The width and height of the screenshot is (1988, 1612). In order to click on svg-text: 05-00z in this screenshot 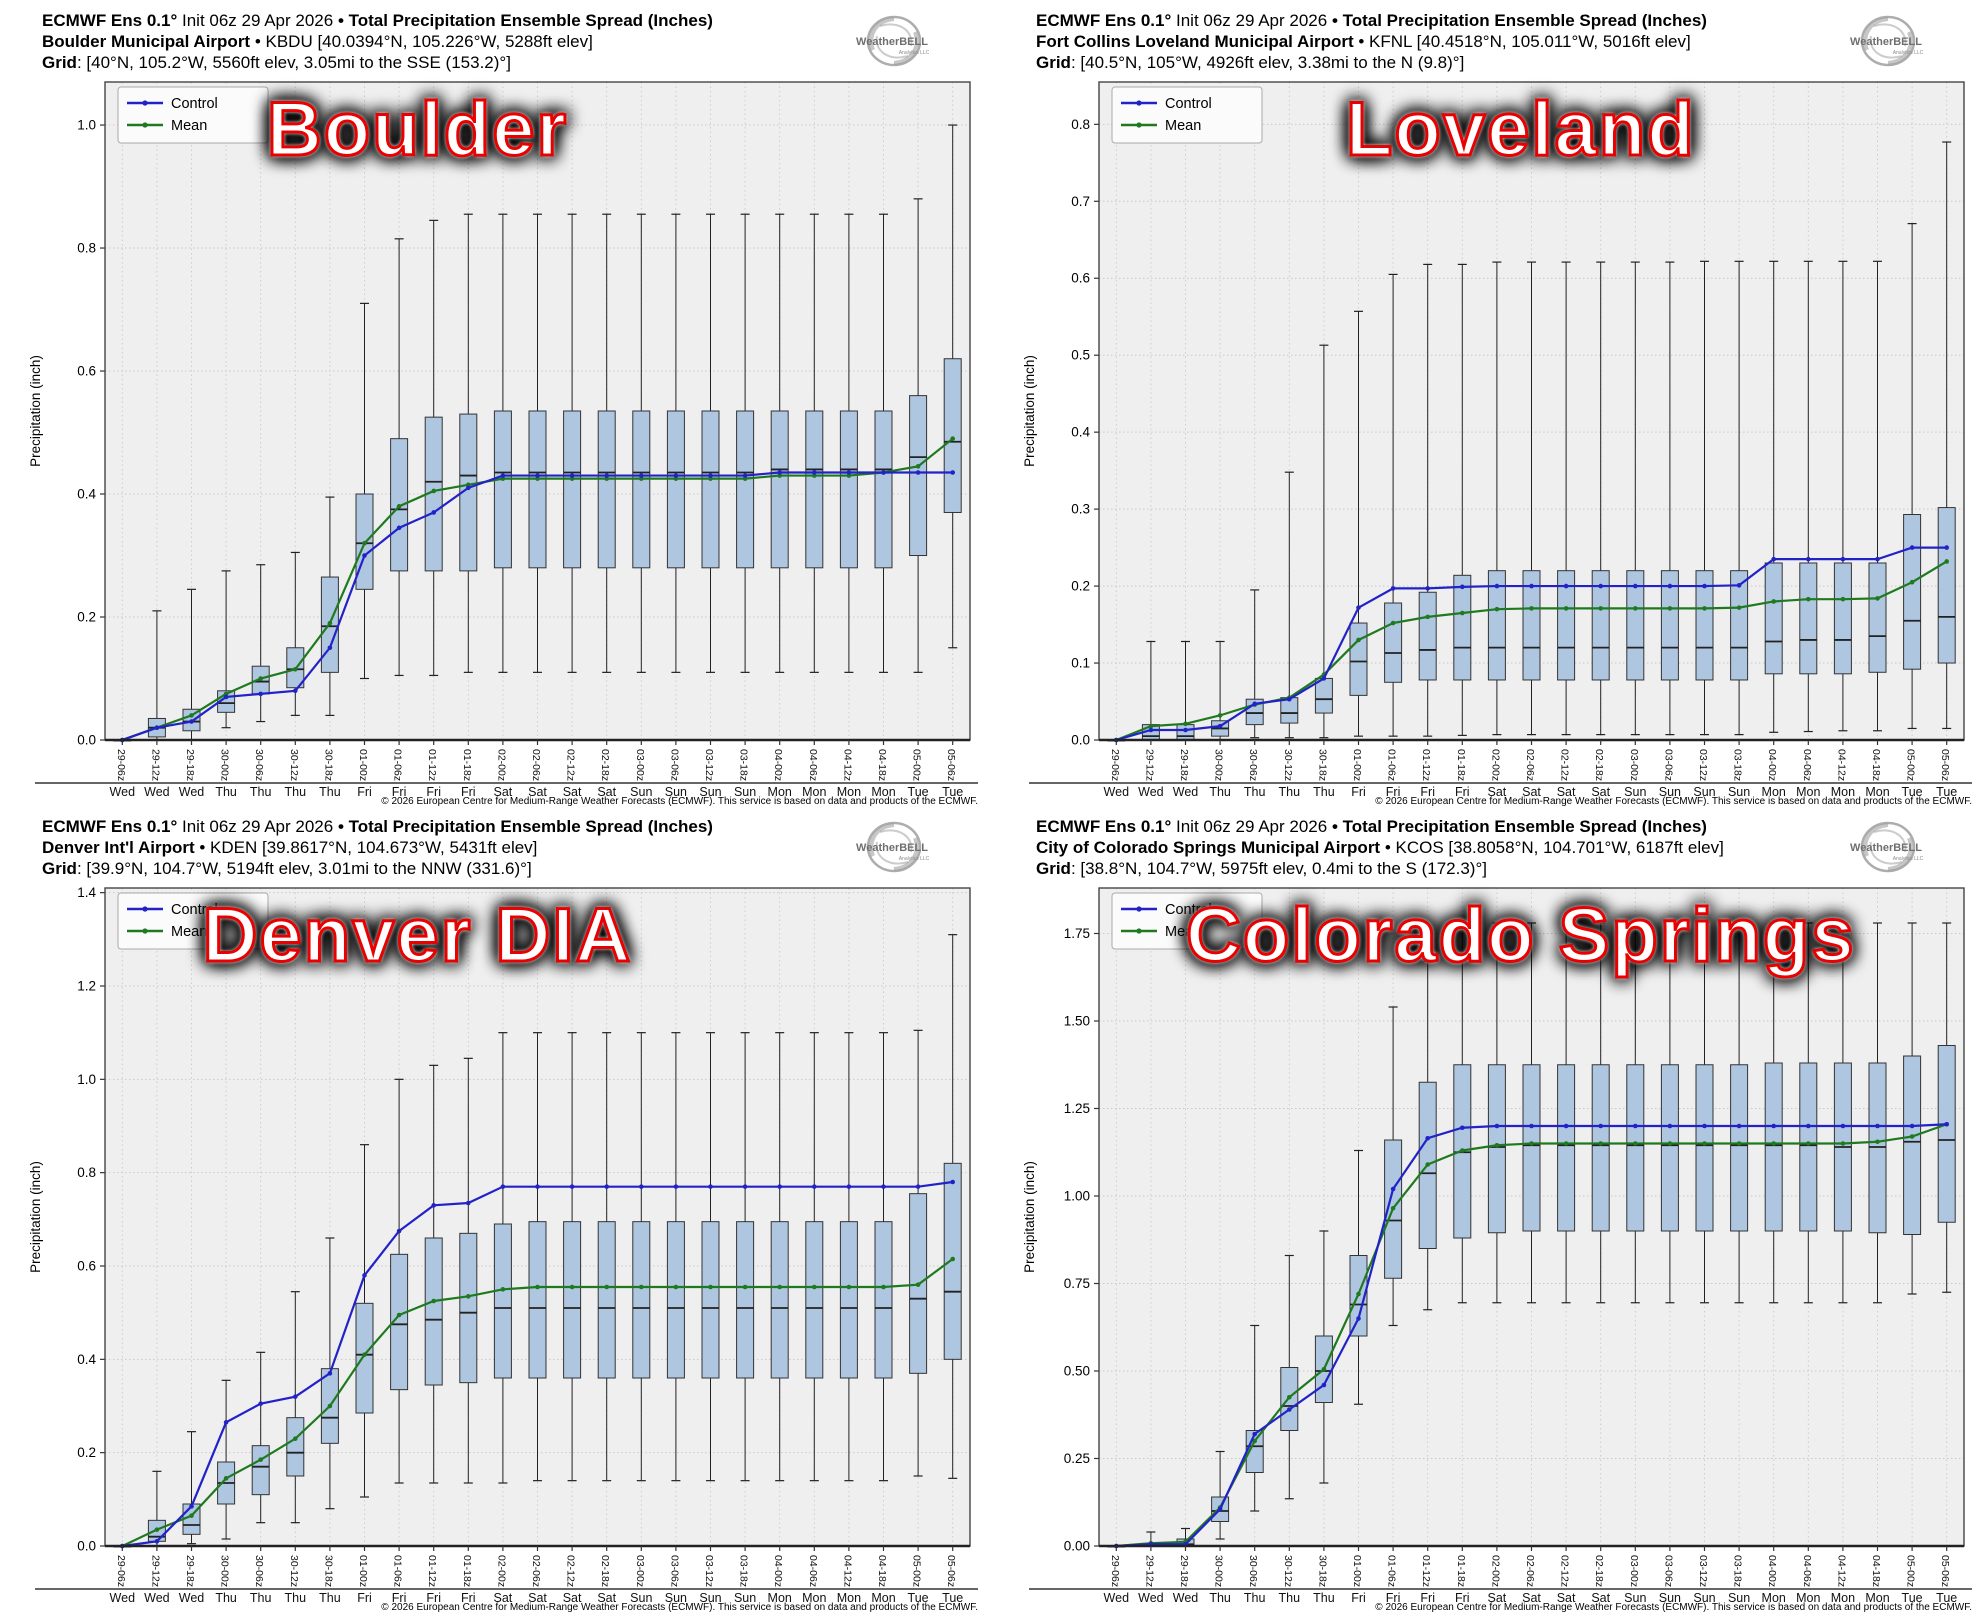, I will do `click(1911, 765)`.